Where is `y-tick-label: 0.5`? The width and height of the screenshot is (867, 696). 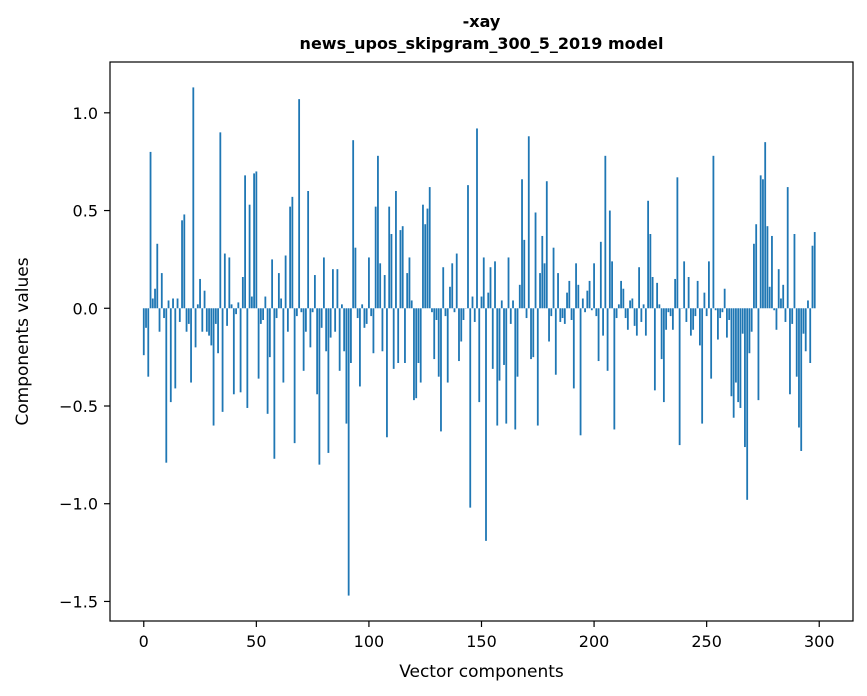
y-tick-label: 0.5 is located at coordinates (85, 211).